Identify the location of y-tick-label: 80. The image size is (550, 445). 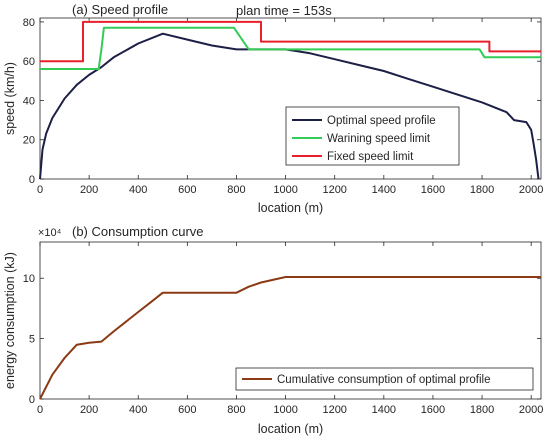
(29, 23).